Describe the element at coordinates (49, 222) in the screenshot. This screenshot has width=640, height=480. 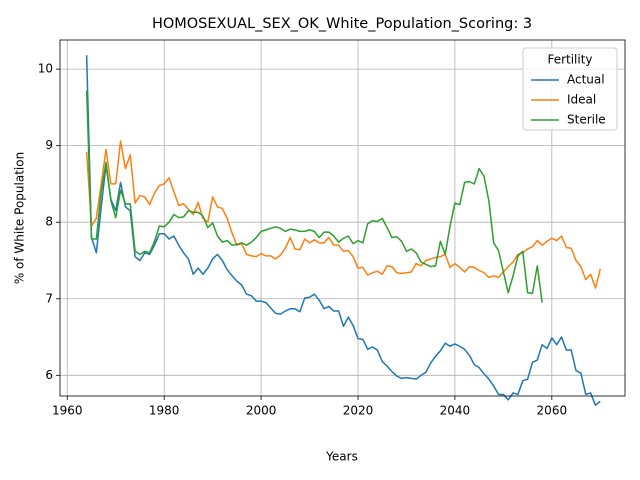
I see `y-tick-label: 8` at that location.